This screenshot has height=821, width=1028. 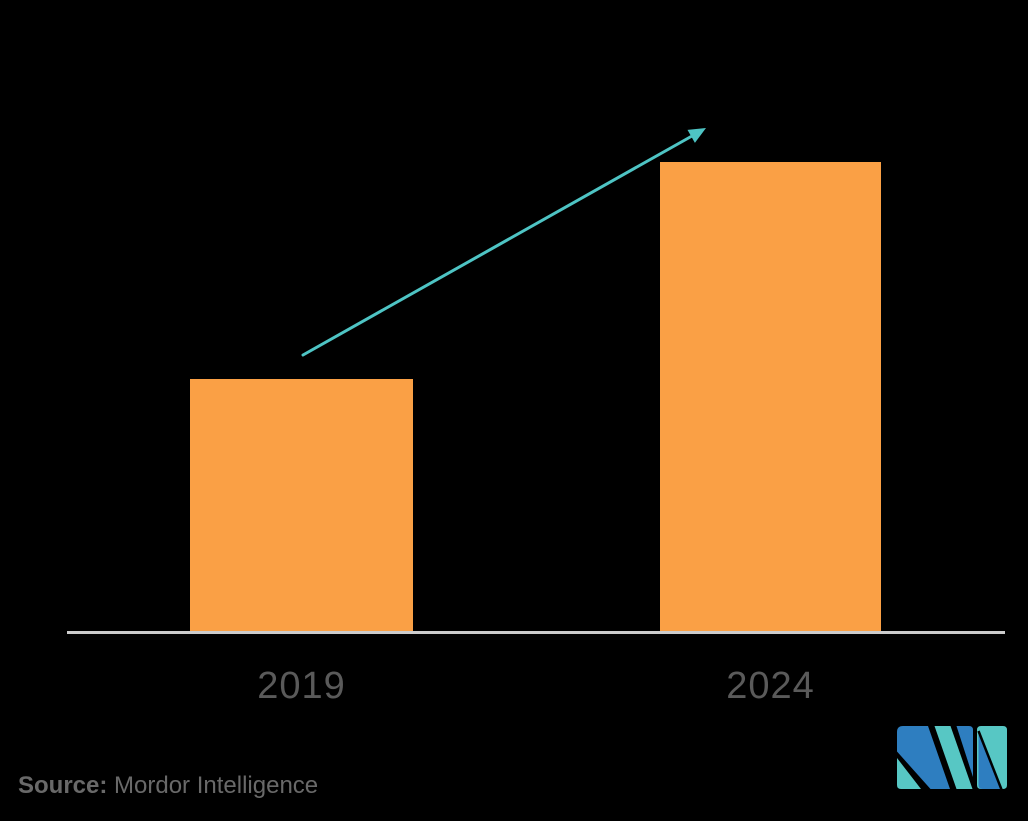 I want to click on bar-2019, so click(x=301, y=505).